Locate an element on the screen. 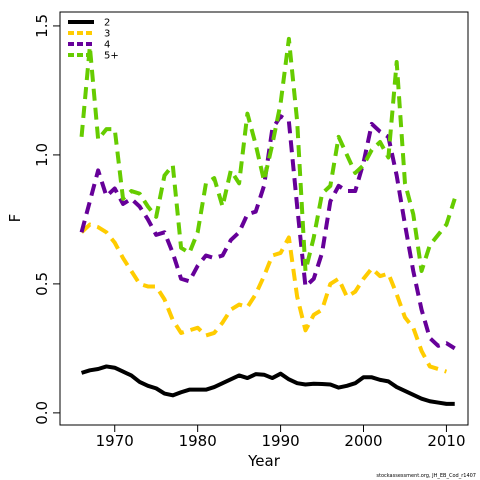 Image resolution: width=480 pixels, height=480 pixels. y-tick-label: 1.0 is located at coordinates (42, 155).